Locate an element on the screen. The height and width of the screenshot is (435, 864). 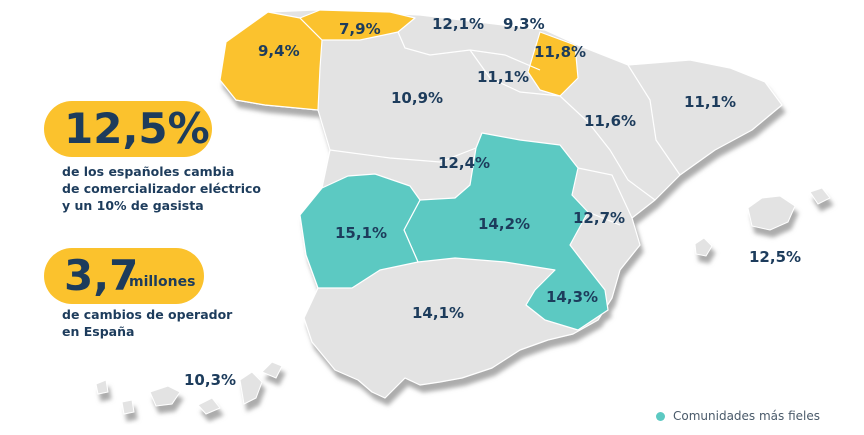
label-galicia: 9,4% is located at coordinates (279, 51).